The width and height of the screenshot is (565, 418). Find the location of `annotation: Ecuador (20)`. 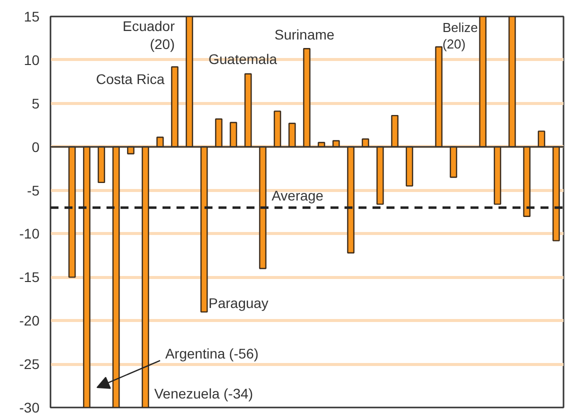

annotation: Ecuador (20) is located at coordinates (149, 35).